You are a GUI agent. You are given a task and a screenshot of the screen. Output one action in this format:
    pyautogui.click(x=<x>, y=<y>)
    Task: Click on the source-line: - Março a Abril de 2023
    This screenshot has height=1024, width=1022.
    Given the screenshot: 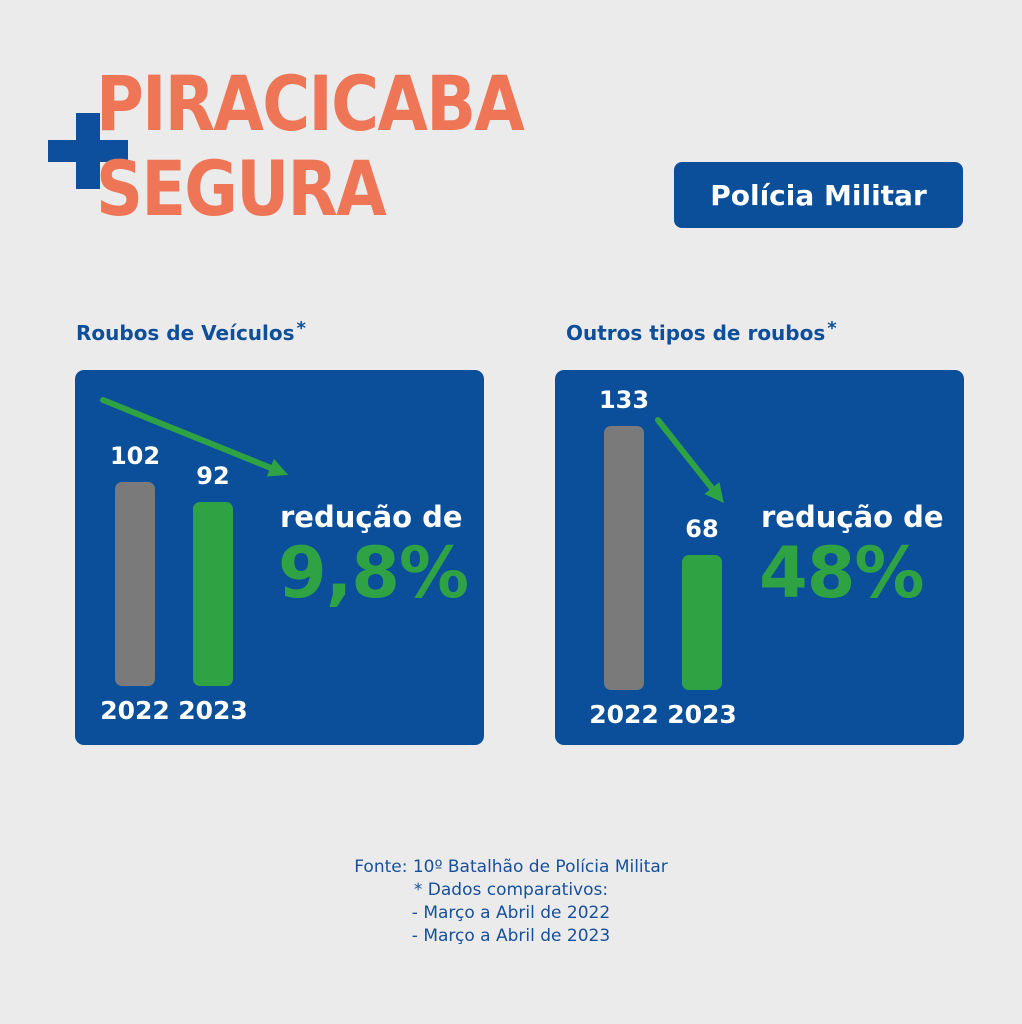 What is the action you would take?
    pyautogui.click(x=511, y=936)
    